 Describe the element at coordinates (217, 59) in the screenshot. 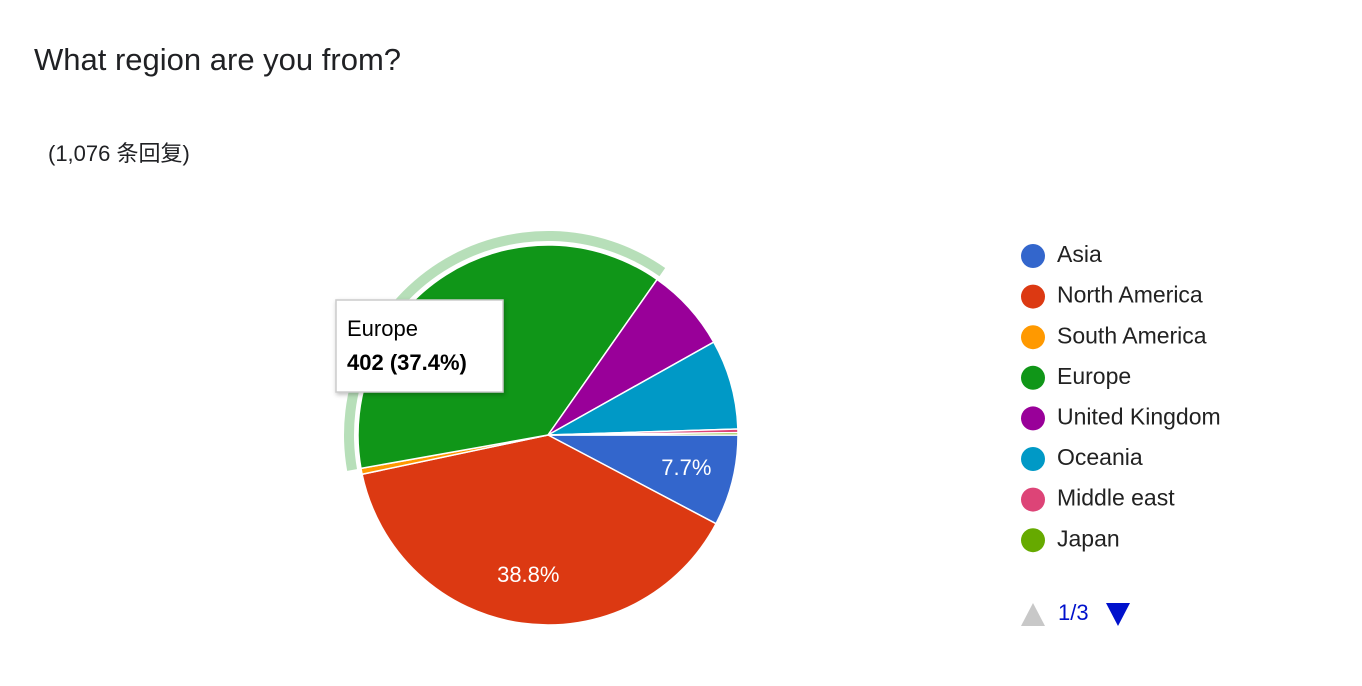

I see `chart-title: What region are you from?` at that location.